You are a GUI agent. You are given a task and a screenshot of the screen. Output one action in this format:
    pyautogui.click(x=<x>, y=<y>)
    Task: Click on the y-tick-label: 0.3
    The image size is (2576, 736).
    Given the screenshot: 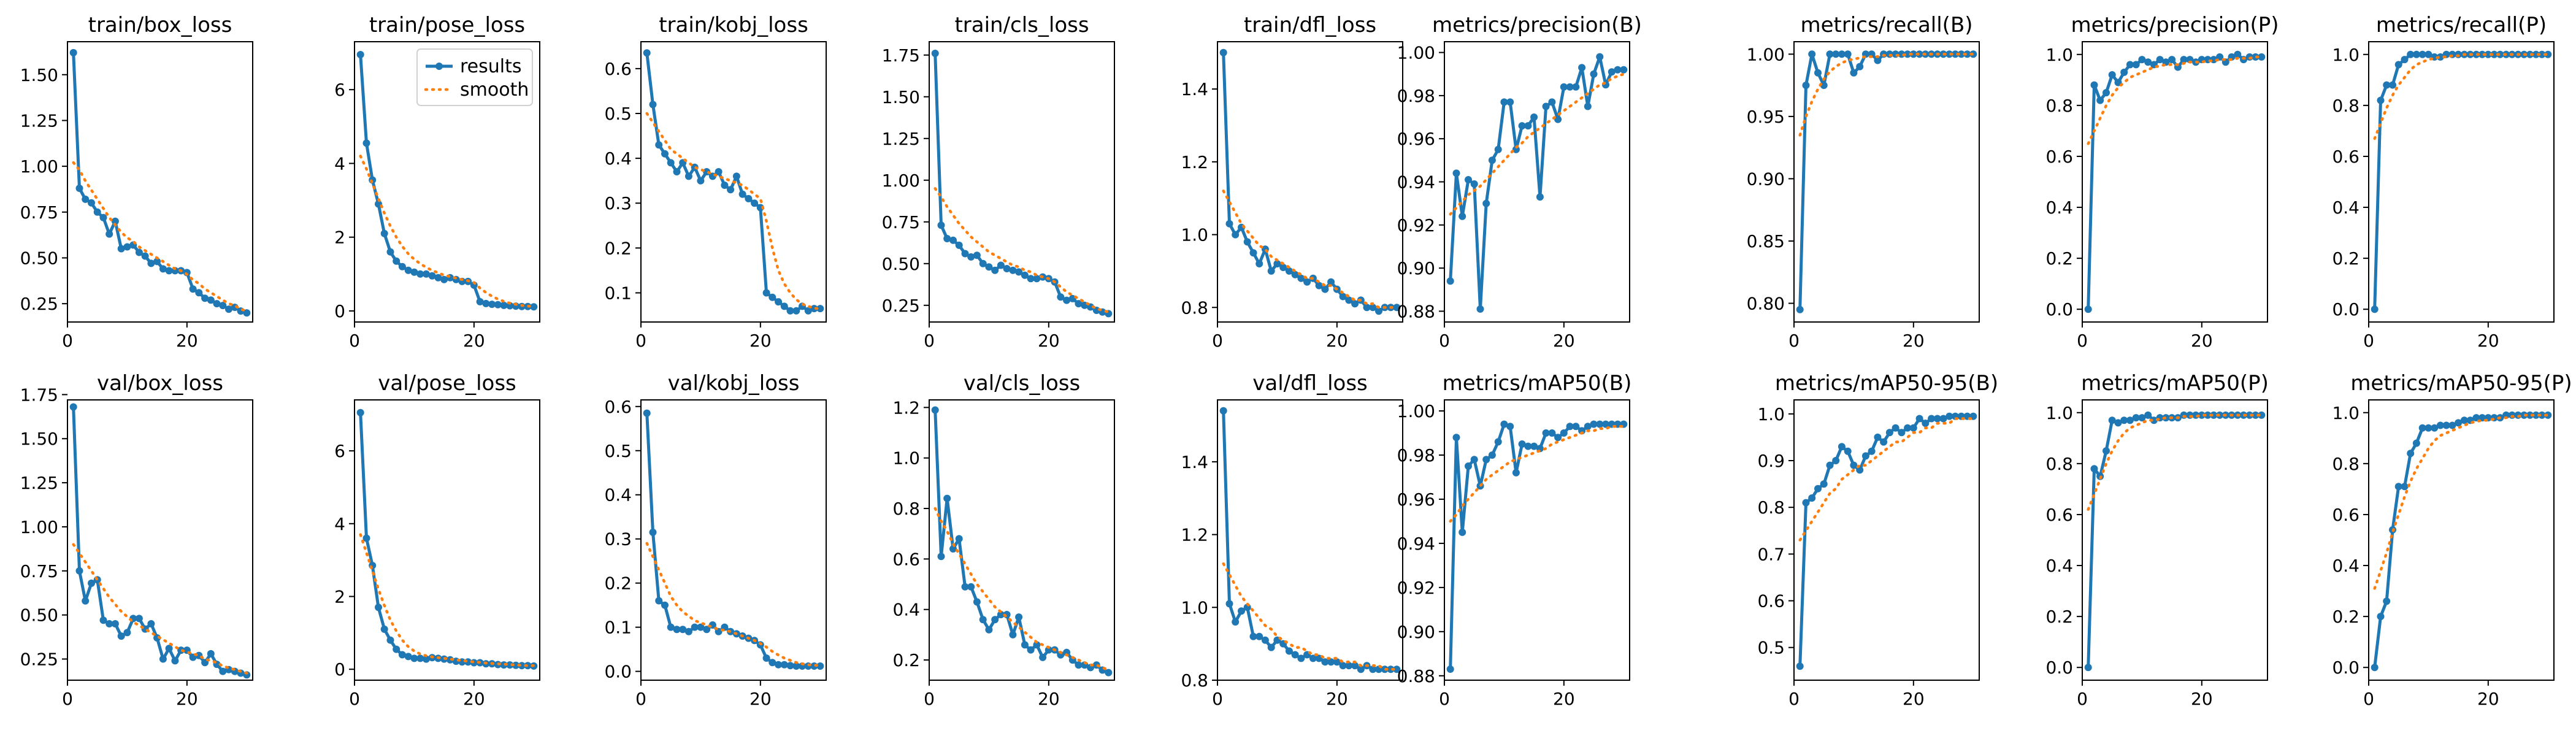 What is the action you would take?
    pyautogui.click(x=618, y=539)
    